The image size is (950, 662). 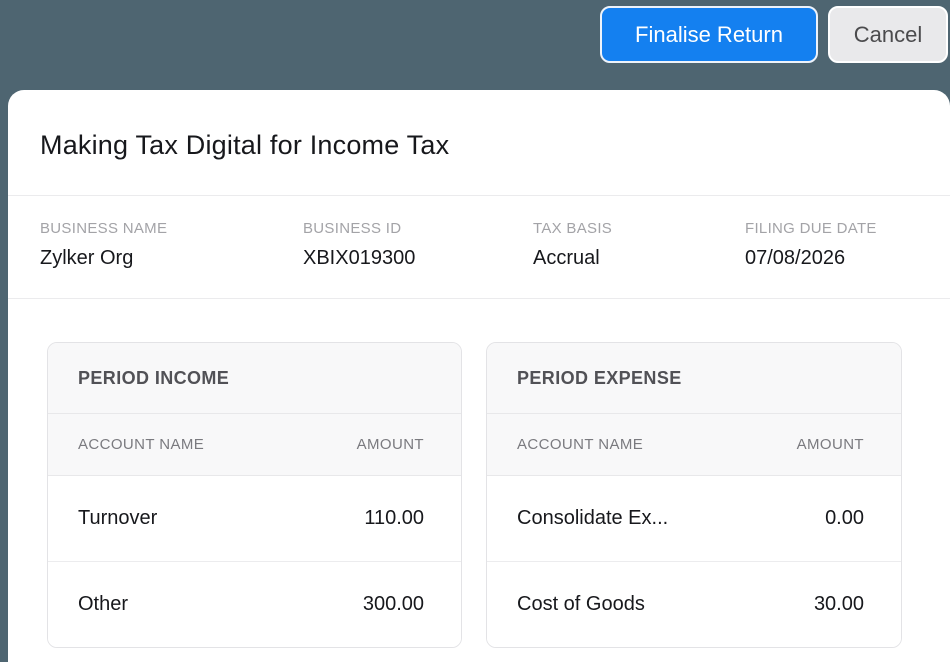 I want to click on business-id-field: BUSINESS ID XBIX019300, so click(x=359, y=245).